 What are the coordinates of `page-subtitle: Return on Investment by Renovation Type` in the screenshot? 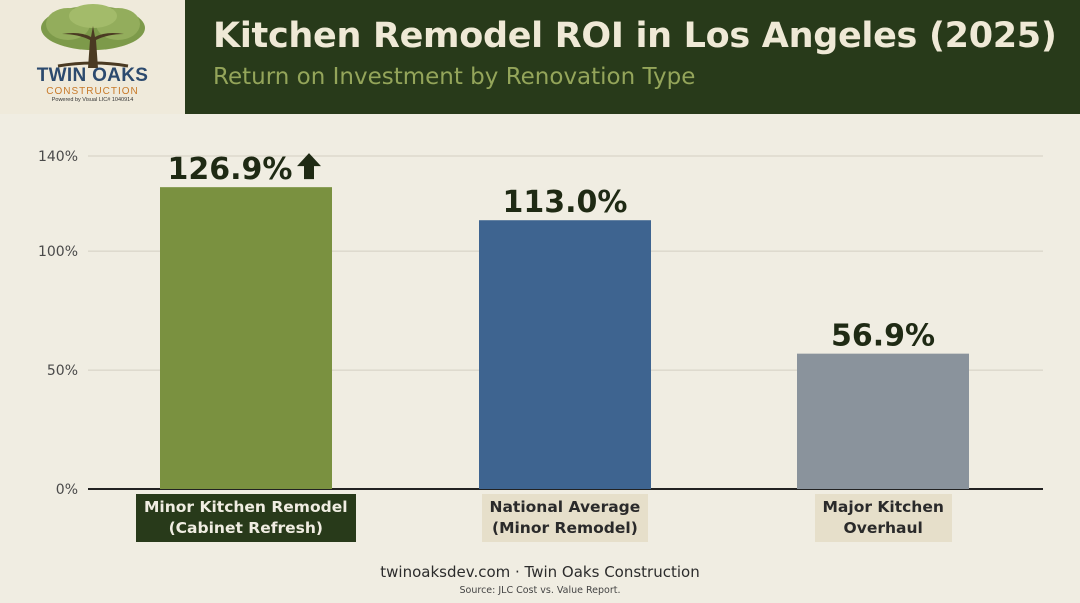 It's located at (454, 77).